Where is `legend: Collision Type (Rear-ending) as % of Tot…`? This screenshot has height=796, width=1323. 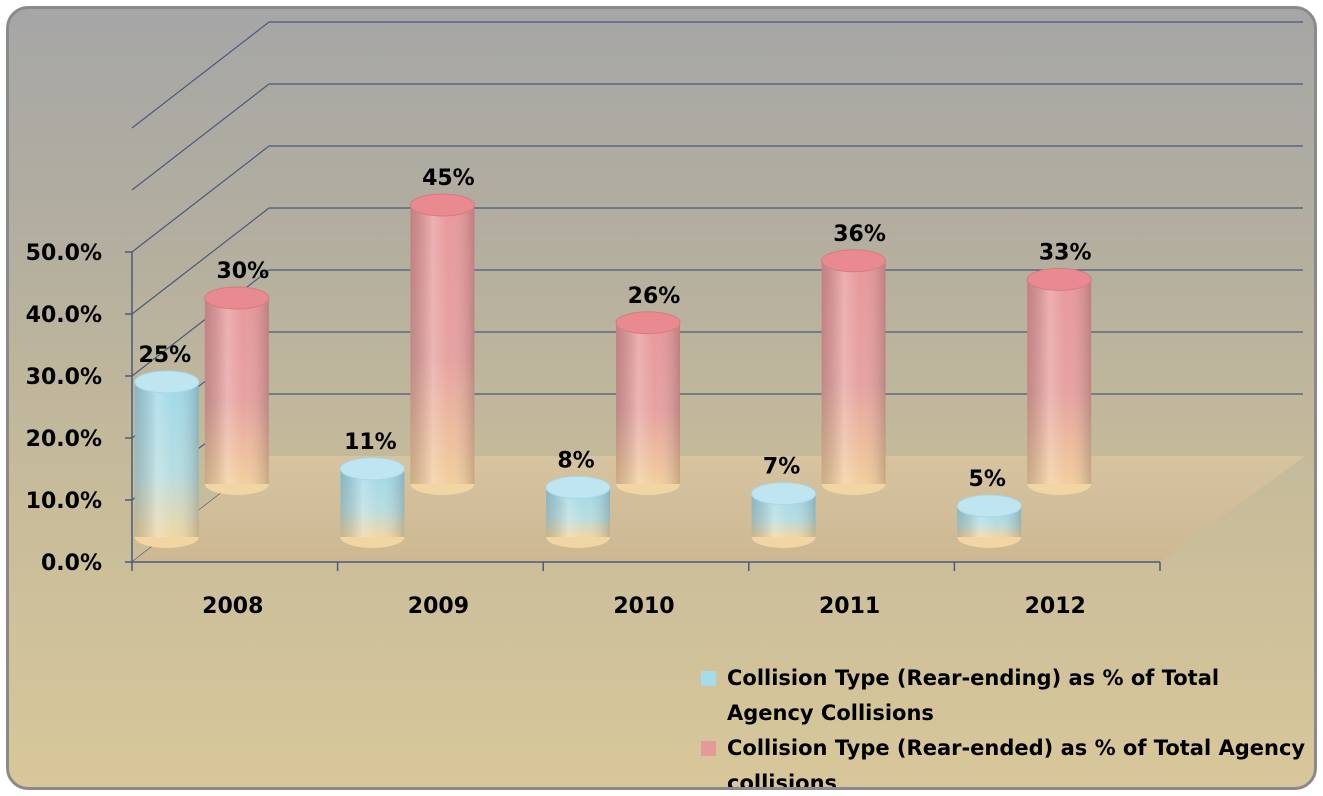 legend: Collision Type (Rear-ending) as % of Tot… is located at coordinates (1006, 725).